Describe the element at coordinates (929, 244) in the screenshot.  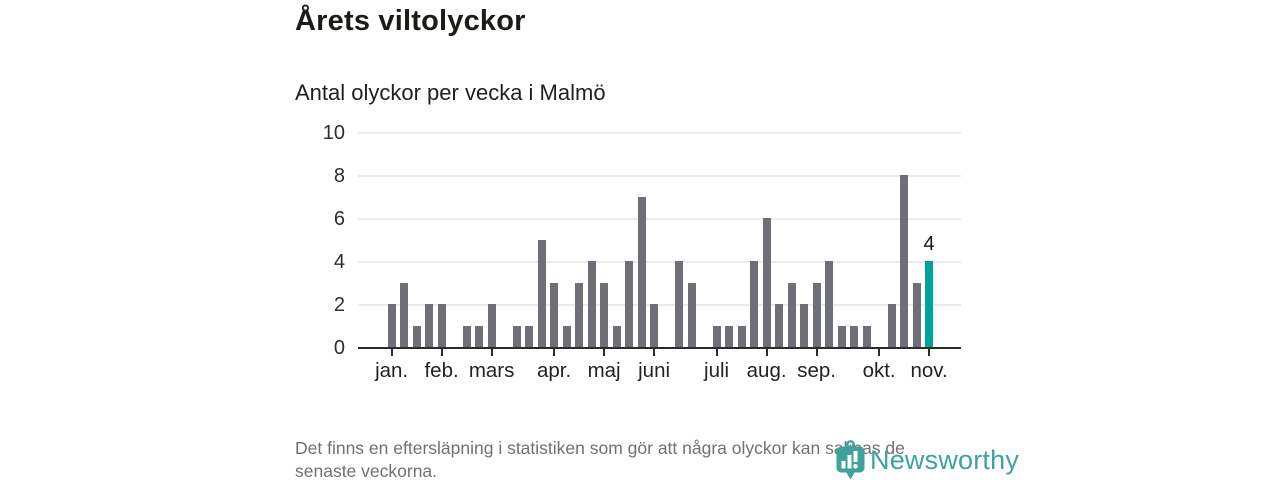
I see `highlighted-bar-value-label: 4` at that location.